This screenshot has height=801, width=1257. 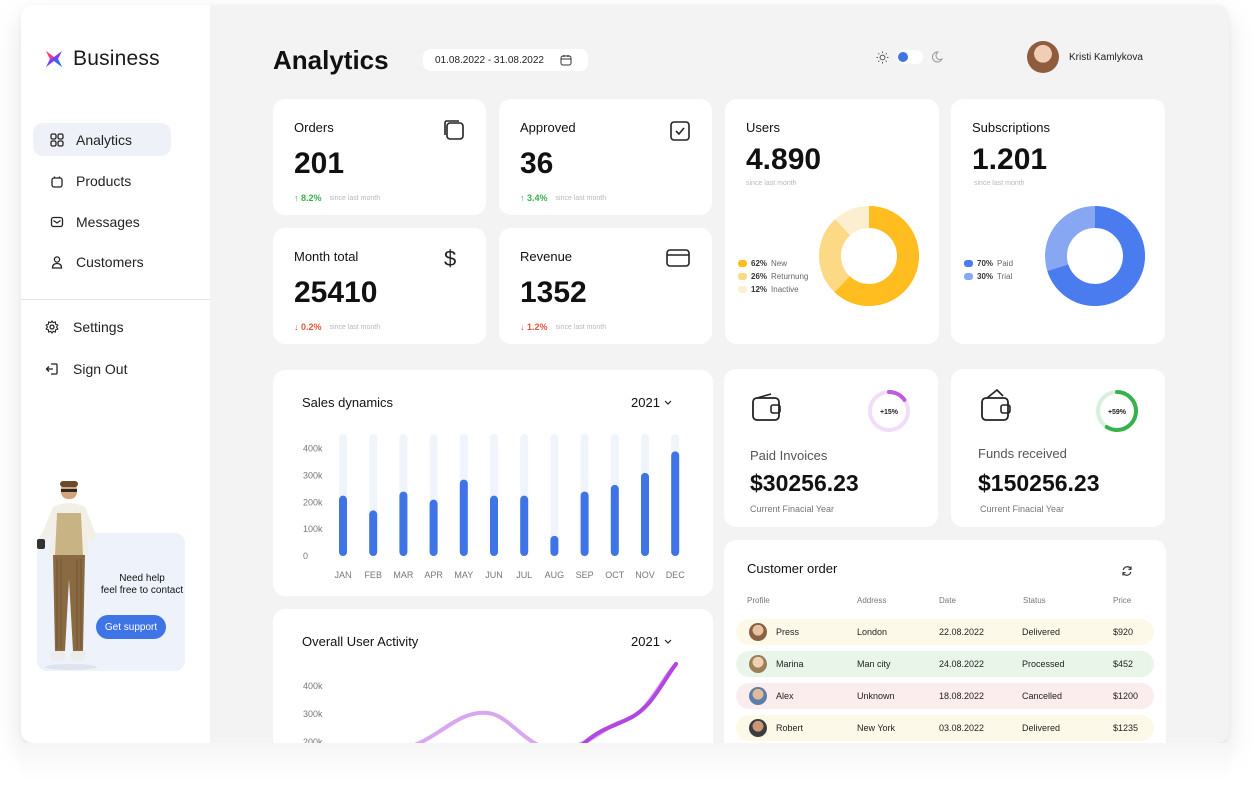 I want to click on sidebar-item-sign-out: Sign Out, so click(x=86, y=369).